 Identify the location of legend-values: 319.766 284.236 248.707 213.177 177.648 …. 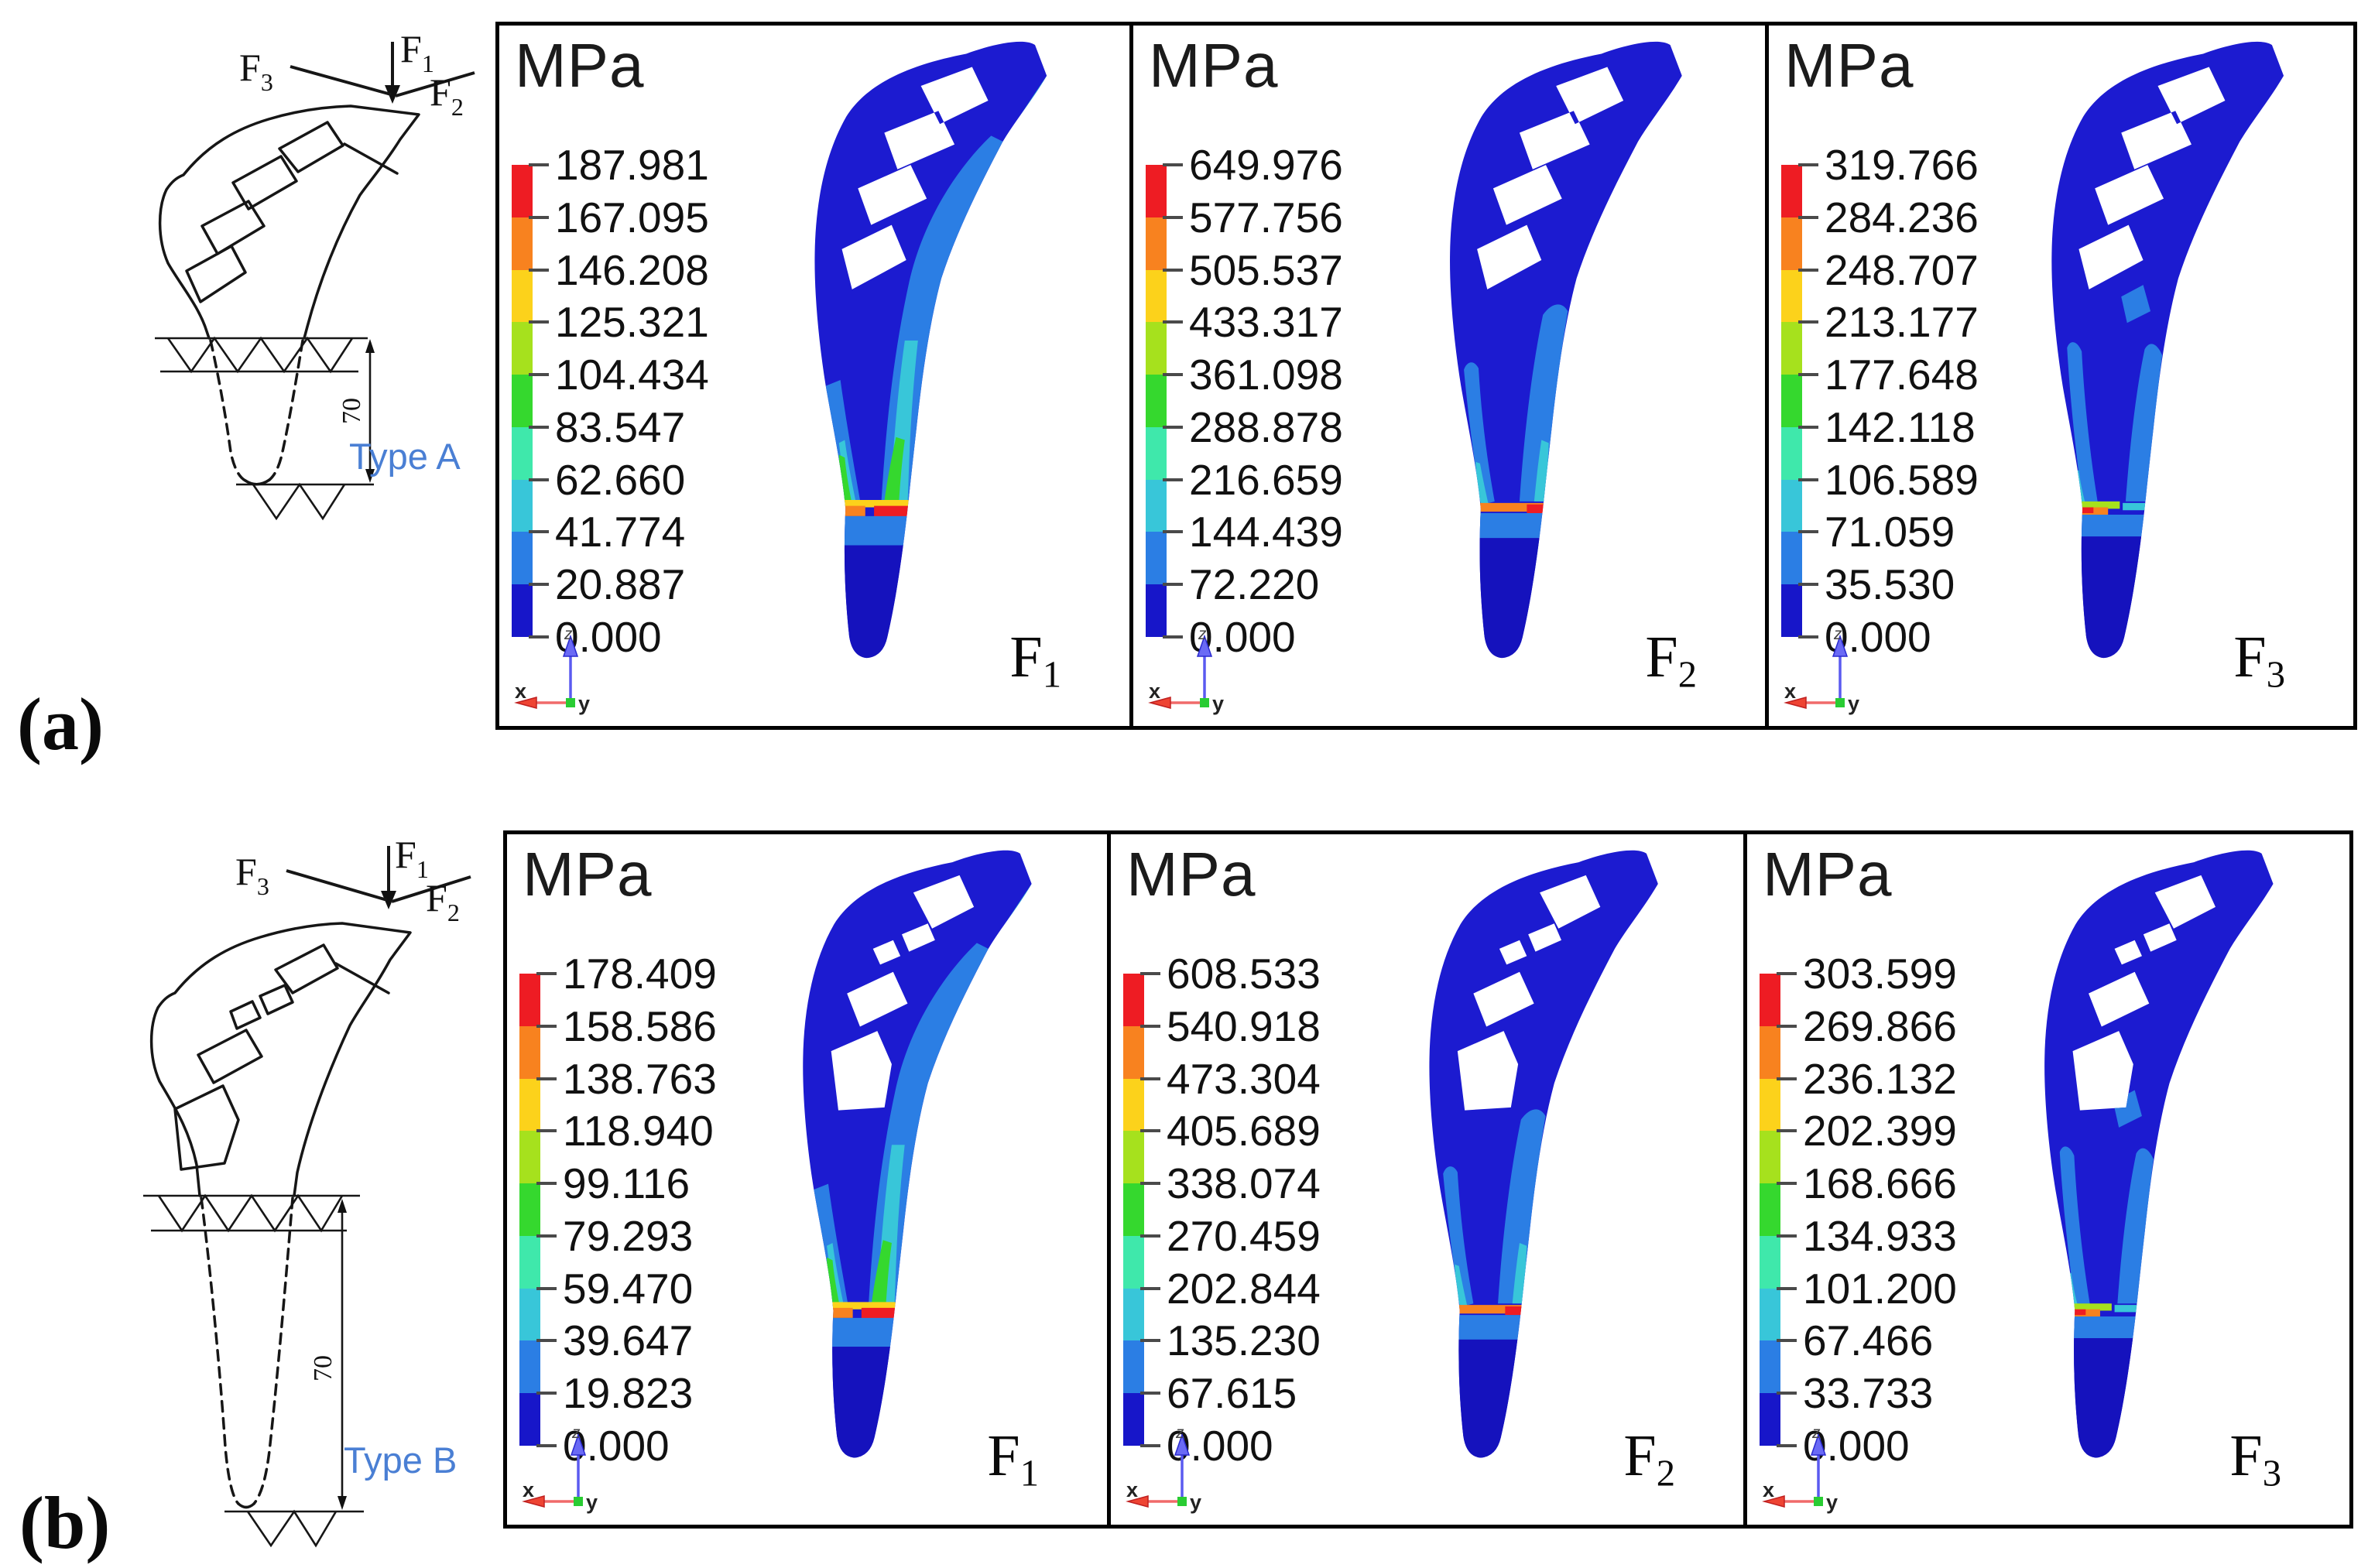
(1917, 401).